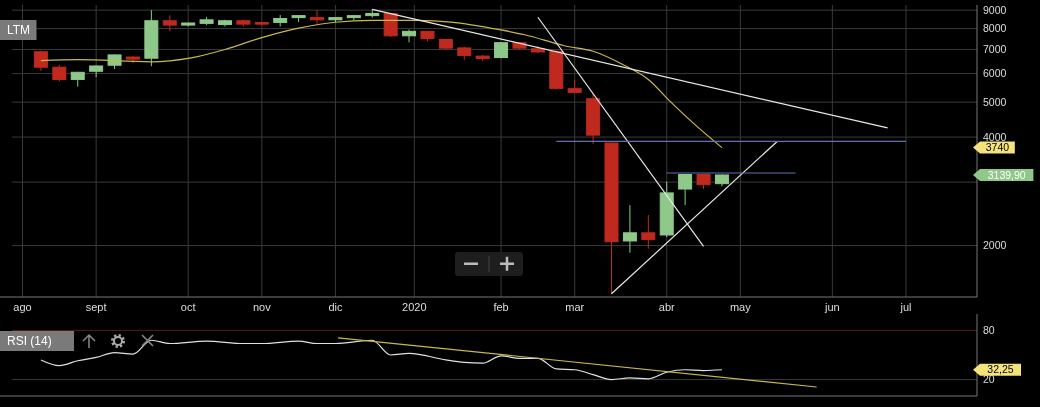  Describe the element at coordinates (995, 49) in the screenshot. I see `y-tick-label: 7000` at that location.